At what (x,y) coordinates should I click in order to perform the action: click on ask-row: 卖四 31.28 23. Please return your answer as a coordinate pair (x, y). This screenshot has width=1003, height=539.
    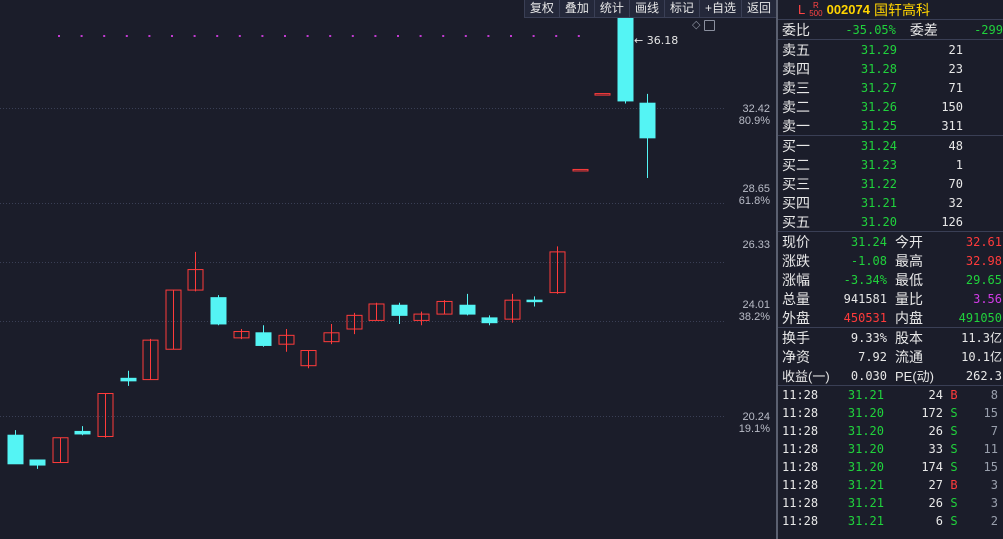
    Looking at the image, I should click on (890, 68).